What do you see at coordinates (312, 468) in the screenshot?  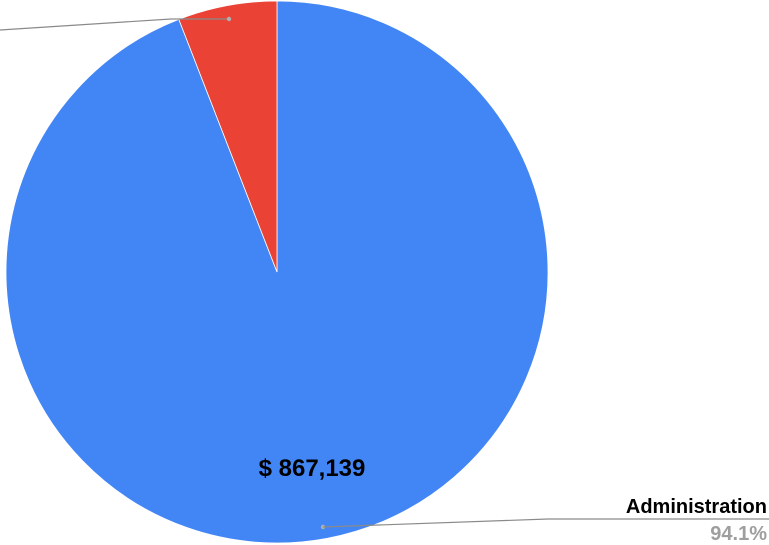 I see `slice-value-label: $ 867,139` at bounding box center [312, 468].